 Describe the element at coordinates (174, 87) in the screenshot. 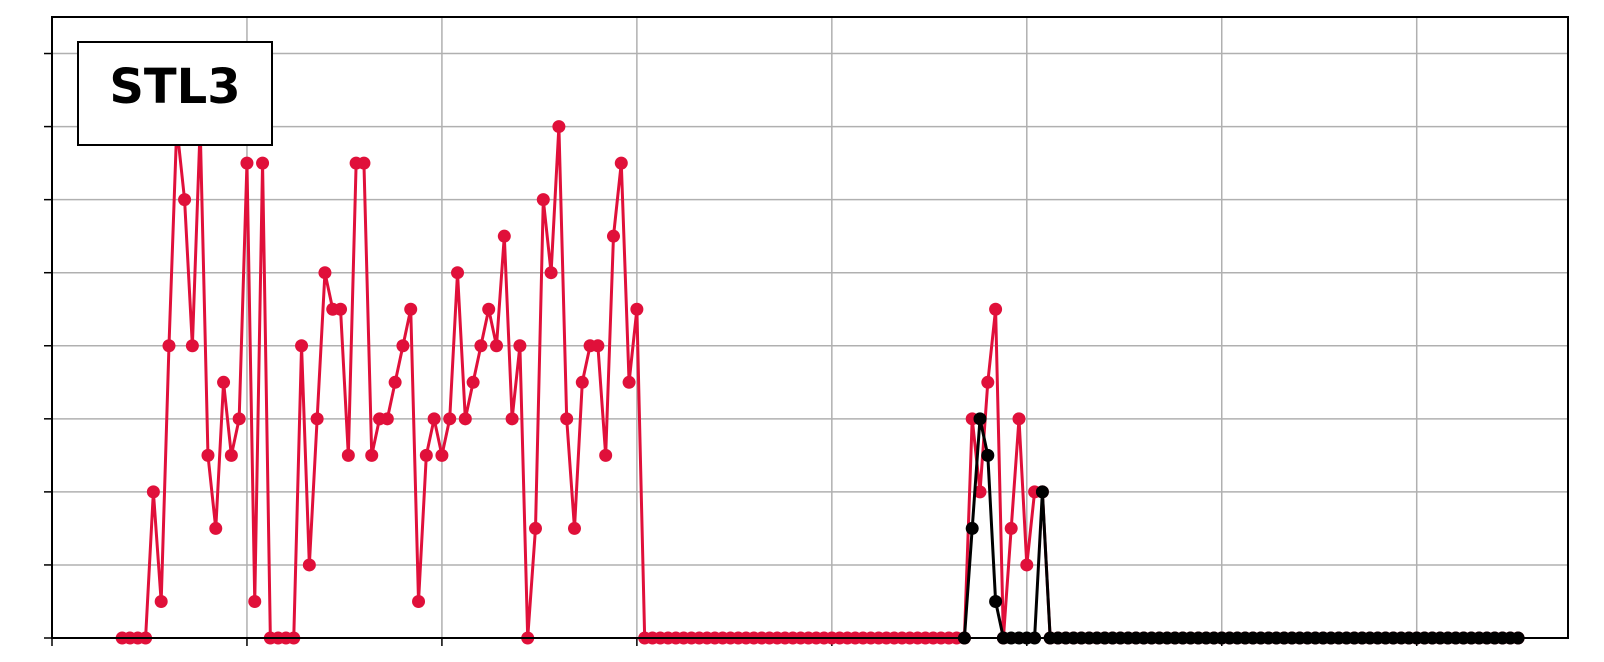

I see `chart-title: STL3` at that location.